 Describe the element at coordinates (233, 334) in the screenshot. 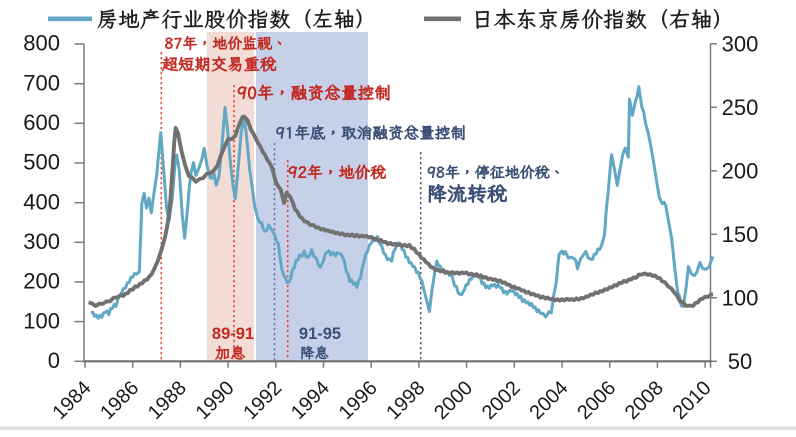

I see `svg-text: 89-91` at that location.